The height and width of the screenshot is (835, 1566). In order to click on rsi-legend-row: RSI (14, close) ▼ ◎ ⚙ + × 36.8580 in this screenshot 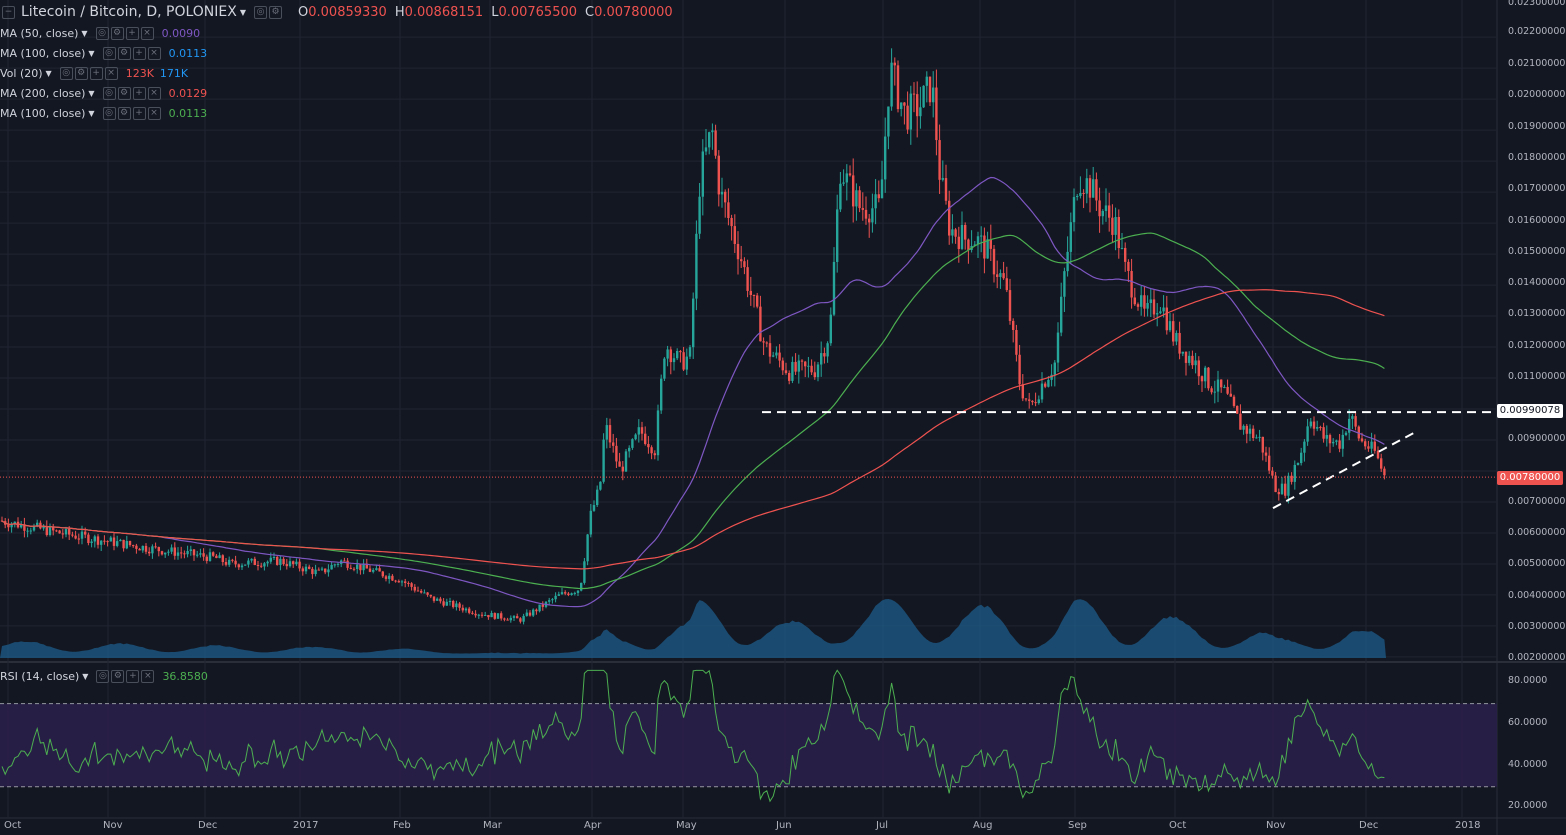, I will do `click(104, 676)`.